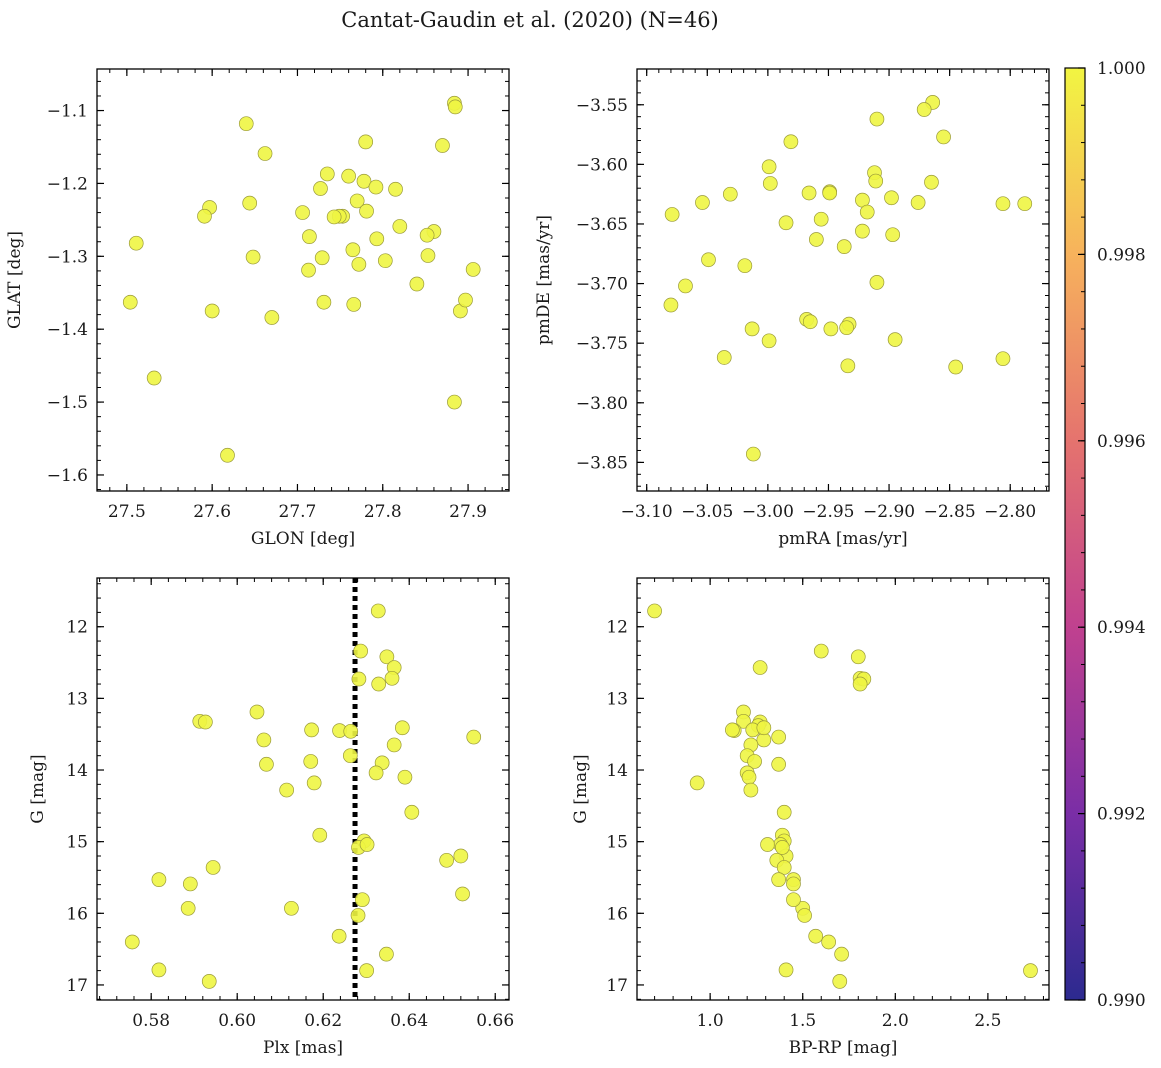 The height and width of the screenshot is (1068, 1161). Describe the element at coordinates (617, 771) in the screenshot. I see `y-tick-label: 14` at that location.